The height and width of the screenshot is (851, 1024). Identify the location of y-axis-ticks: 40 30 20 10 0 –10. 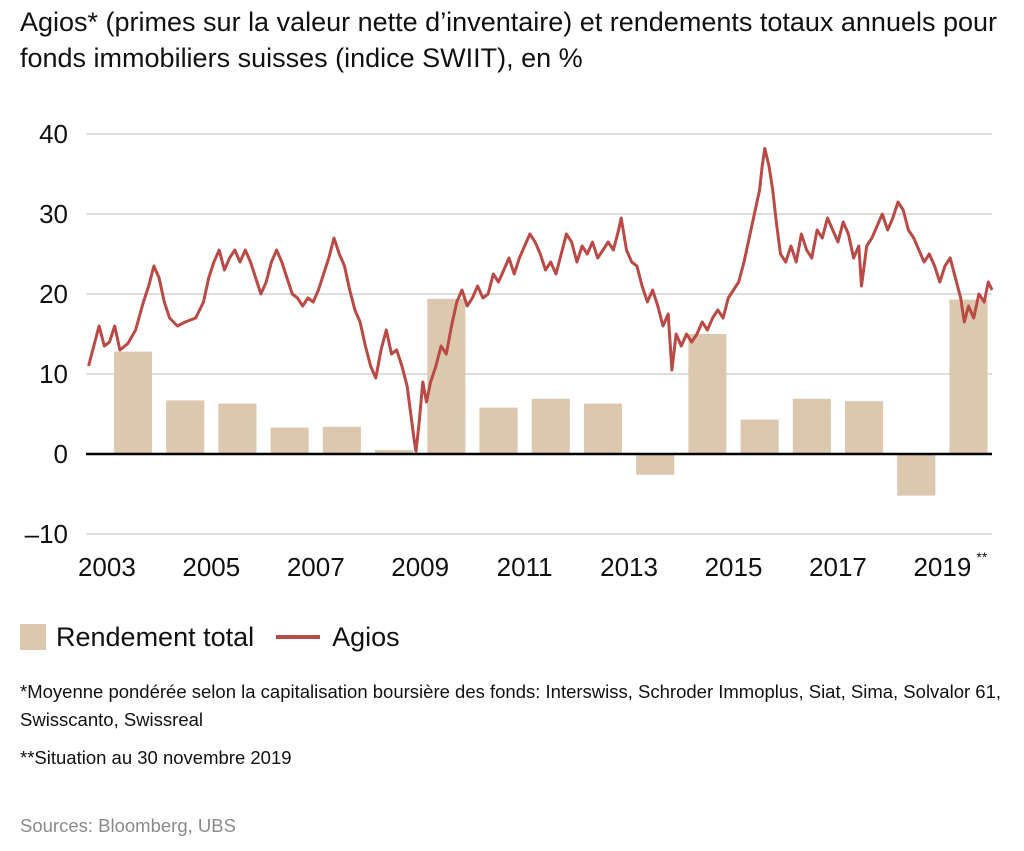
(46, 334).